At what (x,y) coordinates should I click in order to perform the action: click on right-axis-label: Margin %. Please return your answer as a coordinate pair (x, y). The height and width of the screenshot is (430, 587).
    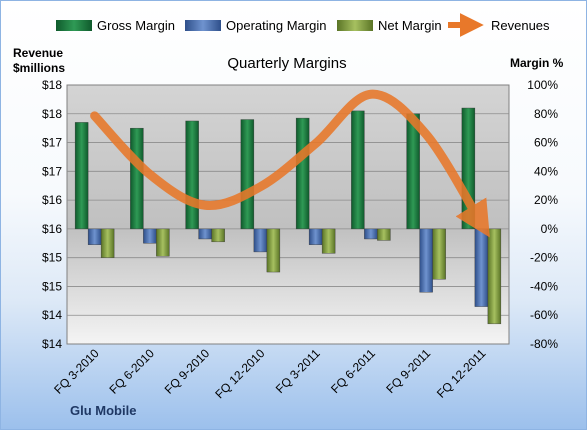
    Looking at the image, I should click on (537, 63).